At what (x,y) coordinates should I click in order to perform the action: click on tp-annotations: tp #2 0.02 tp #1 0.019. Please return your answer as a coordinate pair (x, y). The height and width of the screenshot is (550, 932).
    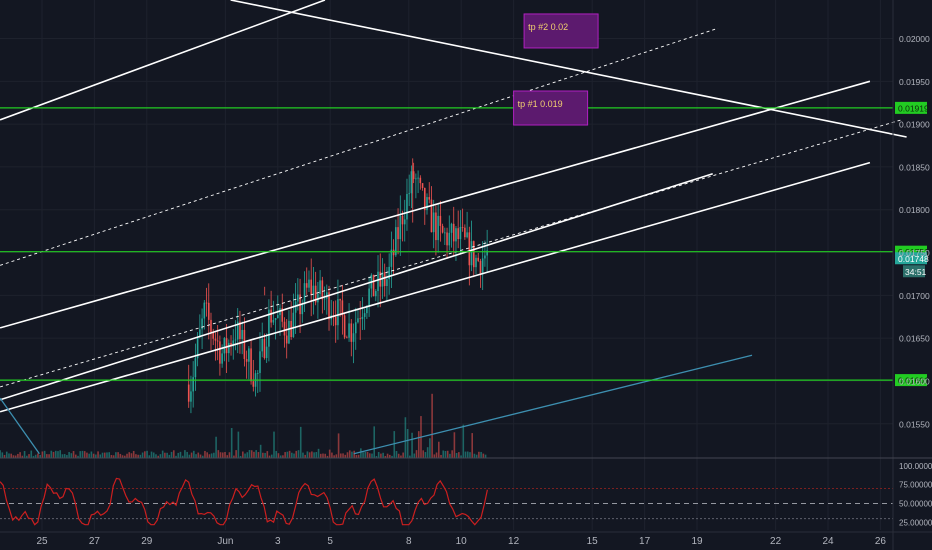
    Looking at the image, I should click on (556, 69).